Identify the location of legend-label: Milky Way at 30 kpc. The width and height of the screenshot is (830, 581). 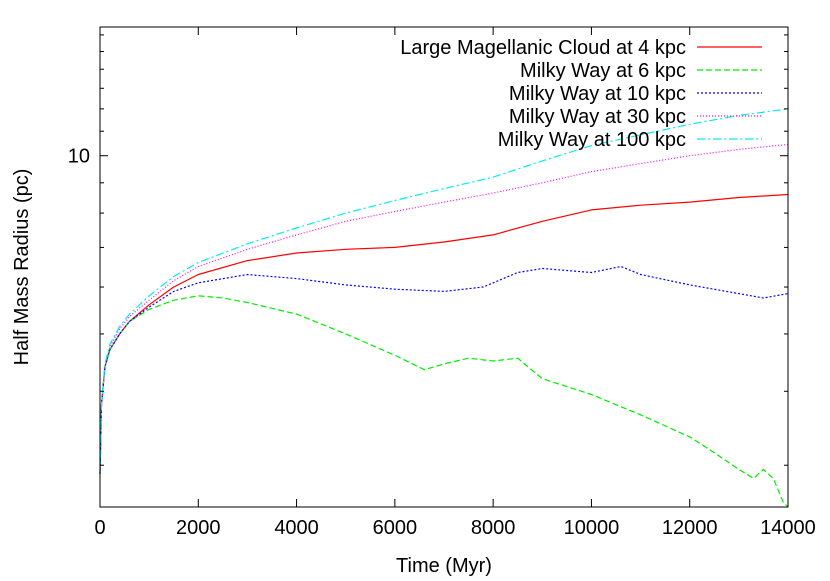
(597, 117).